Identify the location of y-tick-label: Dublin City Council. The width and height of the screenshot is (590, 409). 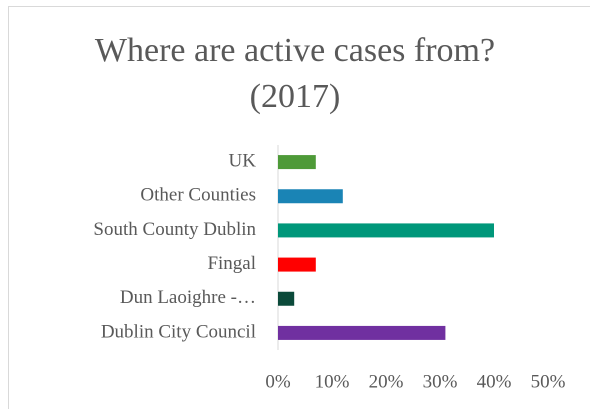
(178, 331).